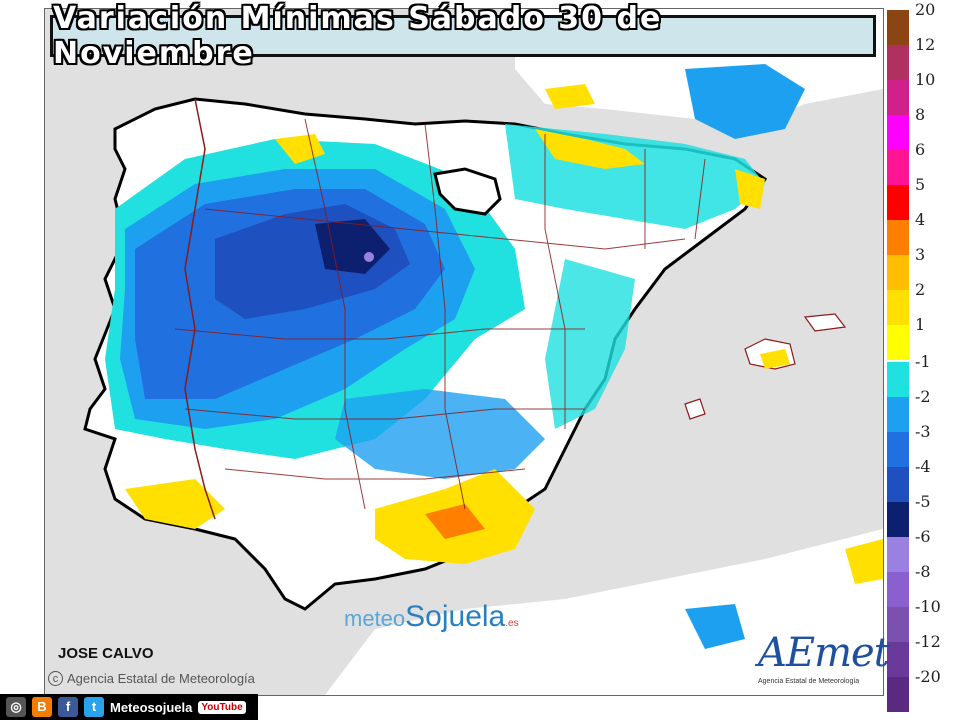 The image size is (960, 720). What do you see at coordinates (590, 149) in the screenshot?
I see `warm-north` at bounding box center [590, 149].